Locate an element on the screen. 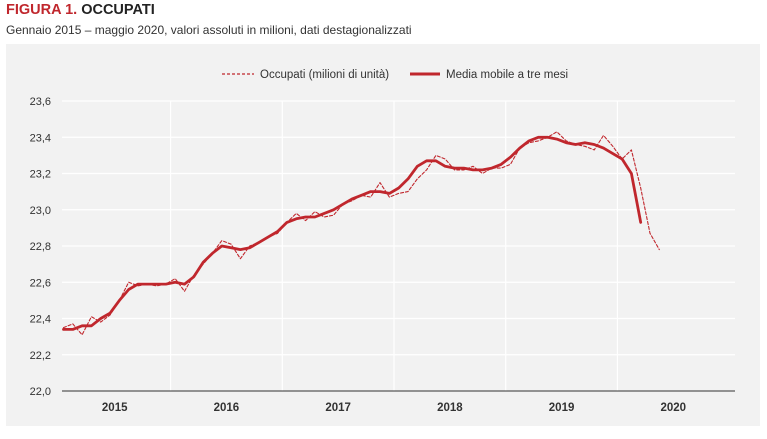 This screenshot has height=439, width=767. y-tick-label: 22,8 is located at coordinates (40, 247).